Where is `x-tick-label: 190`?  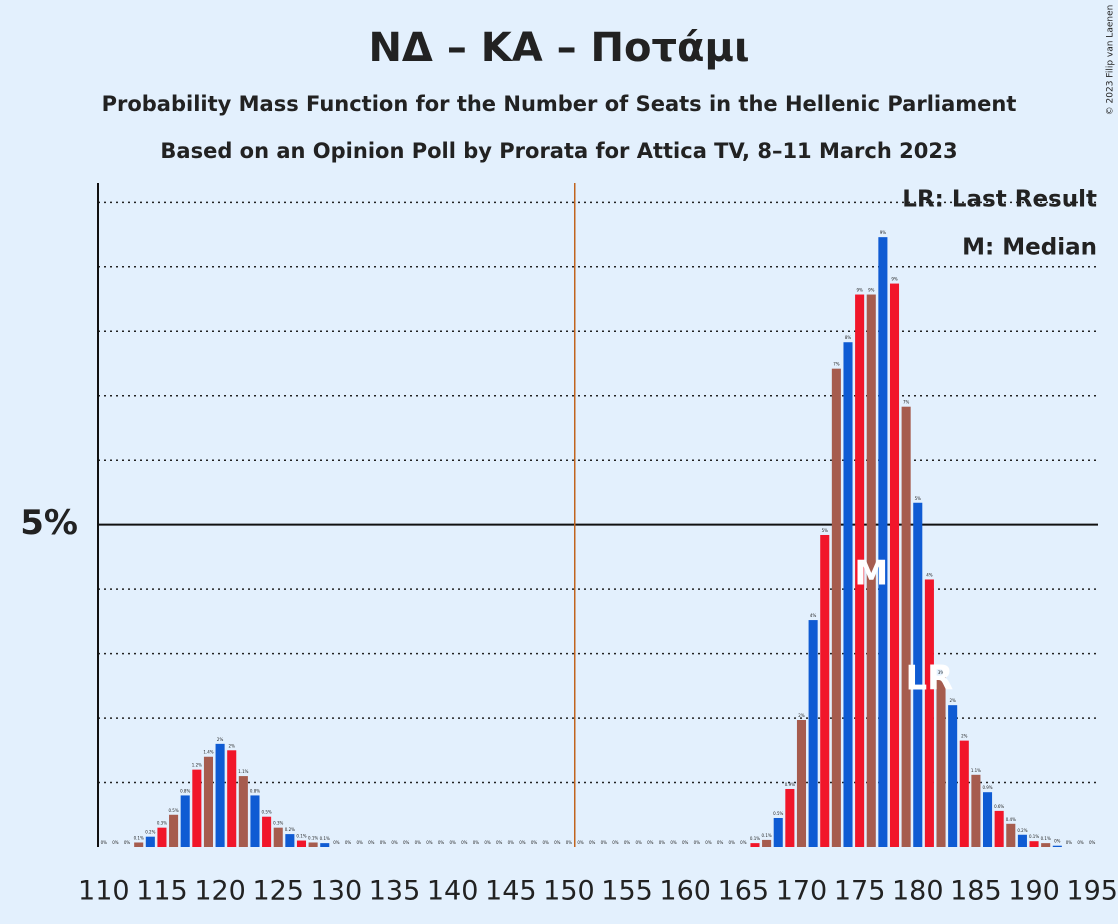
x-tick-label: 190 is located at coordinates (1034, 891).